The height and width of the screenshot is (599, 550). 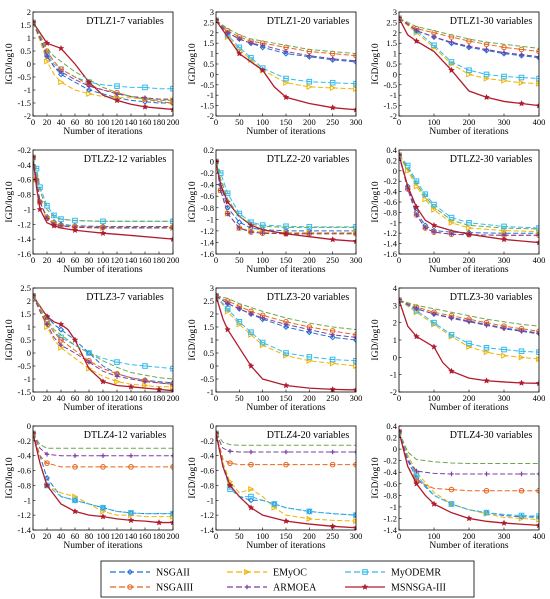 I want to click on x-tick-label: 60, so click(x=75, y=536).